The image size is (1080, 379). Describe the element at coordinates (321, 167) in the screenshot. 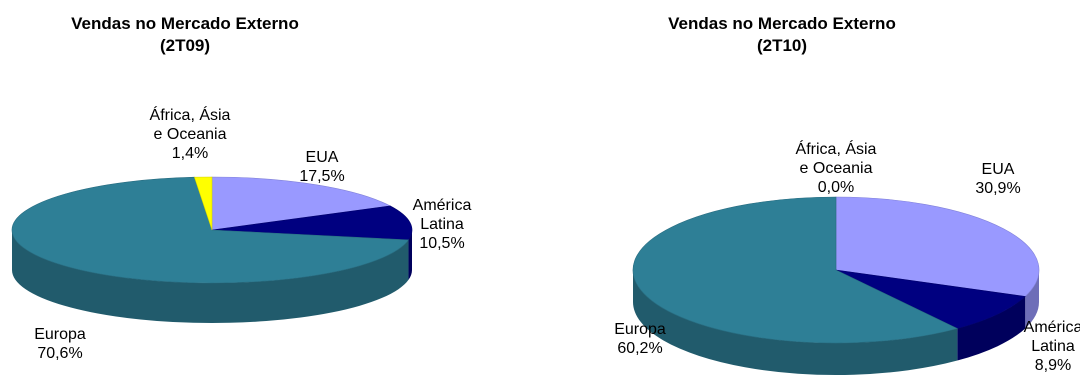

I see `pie-label-eua: EUA 17,5%` at that location.